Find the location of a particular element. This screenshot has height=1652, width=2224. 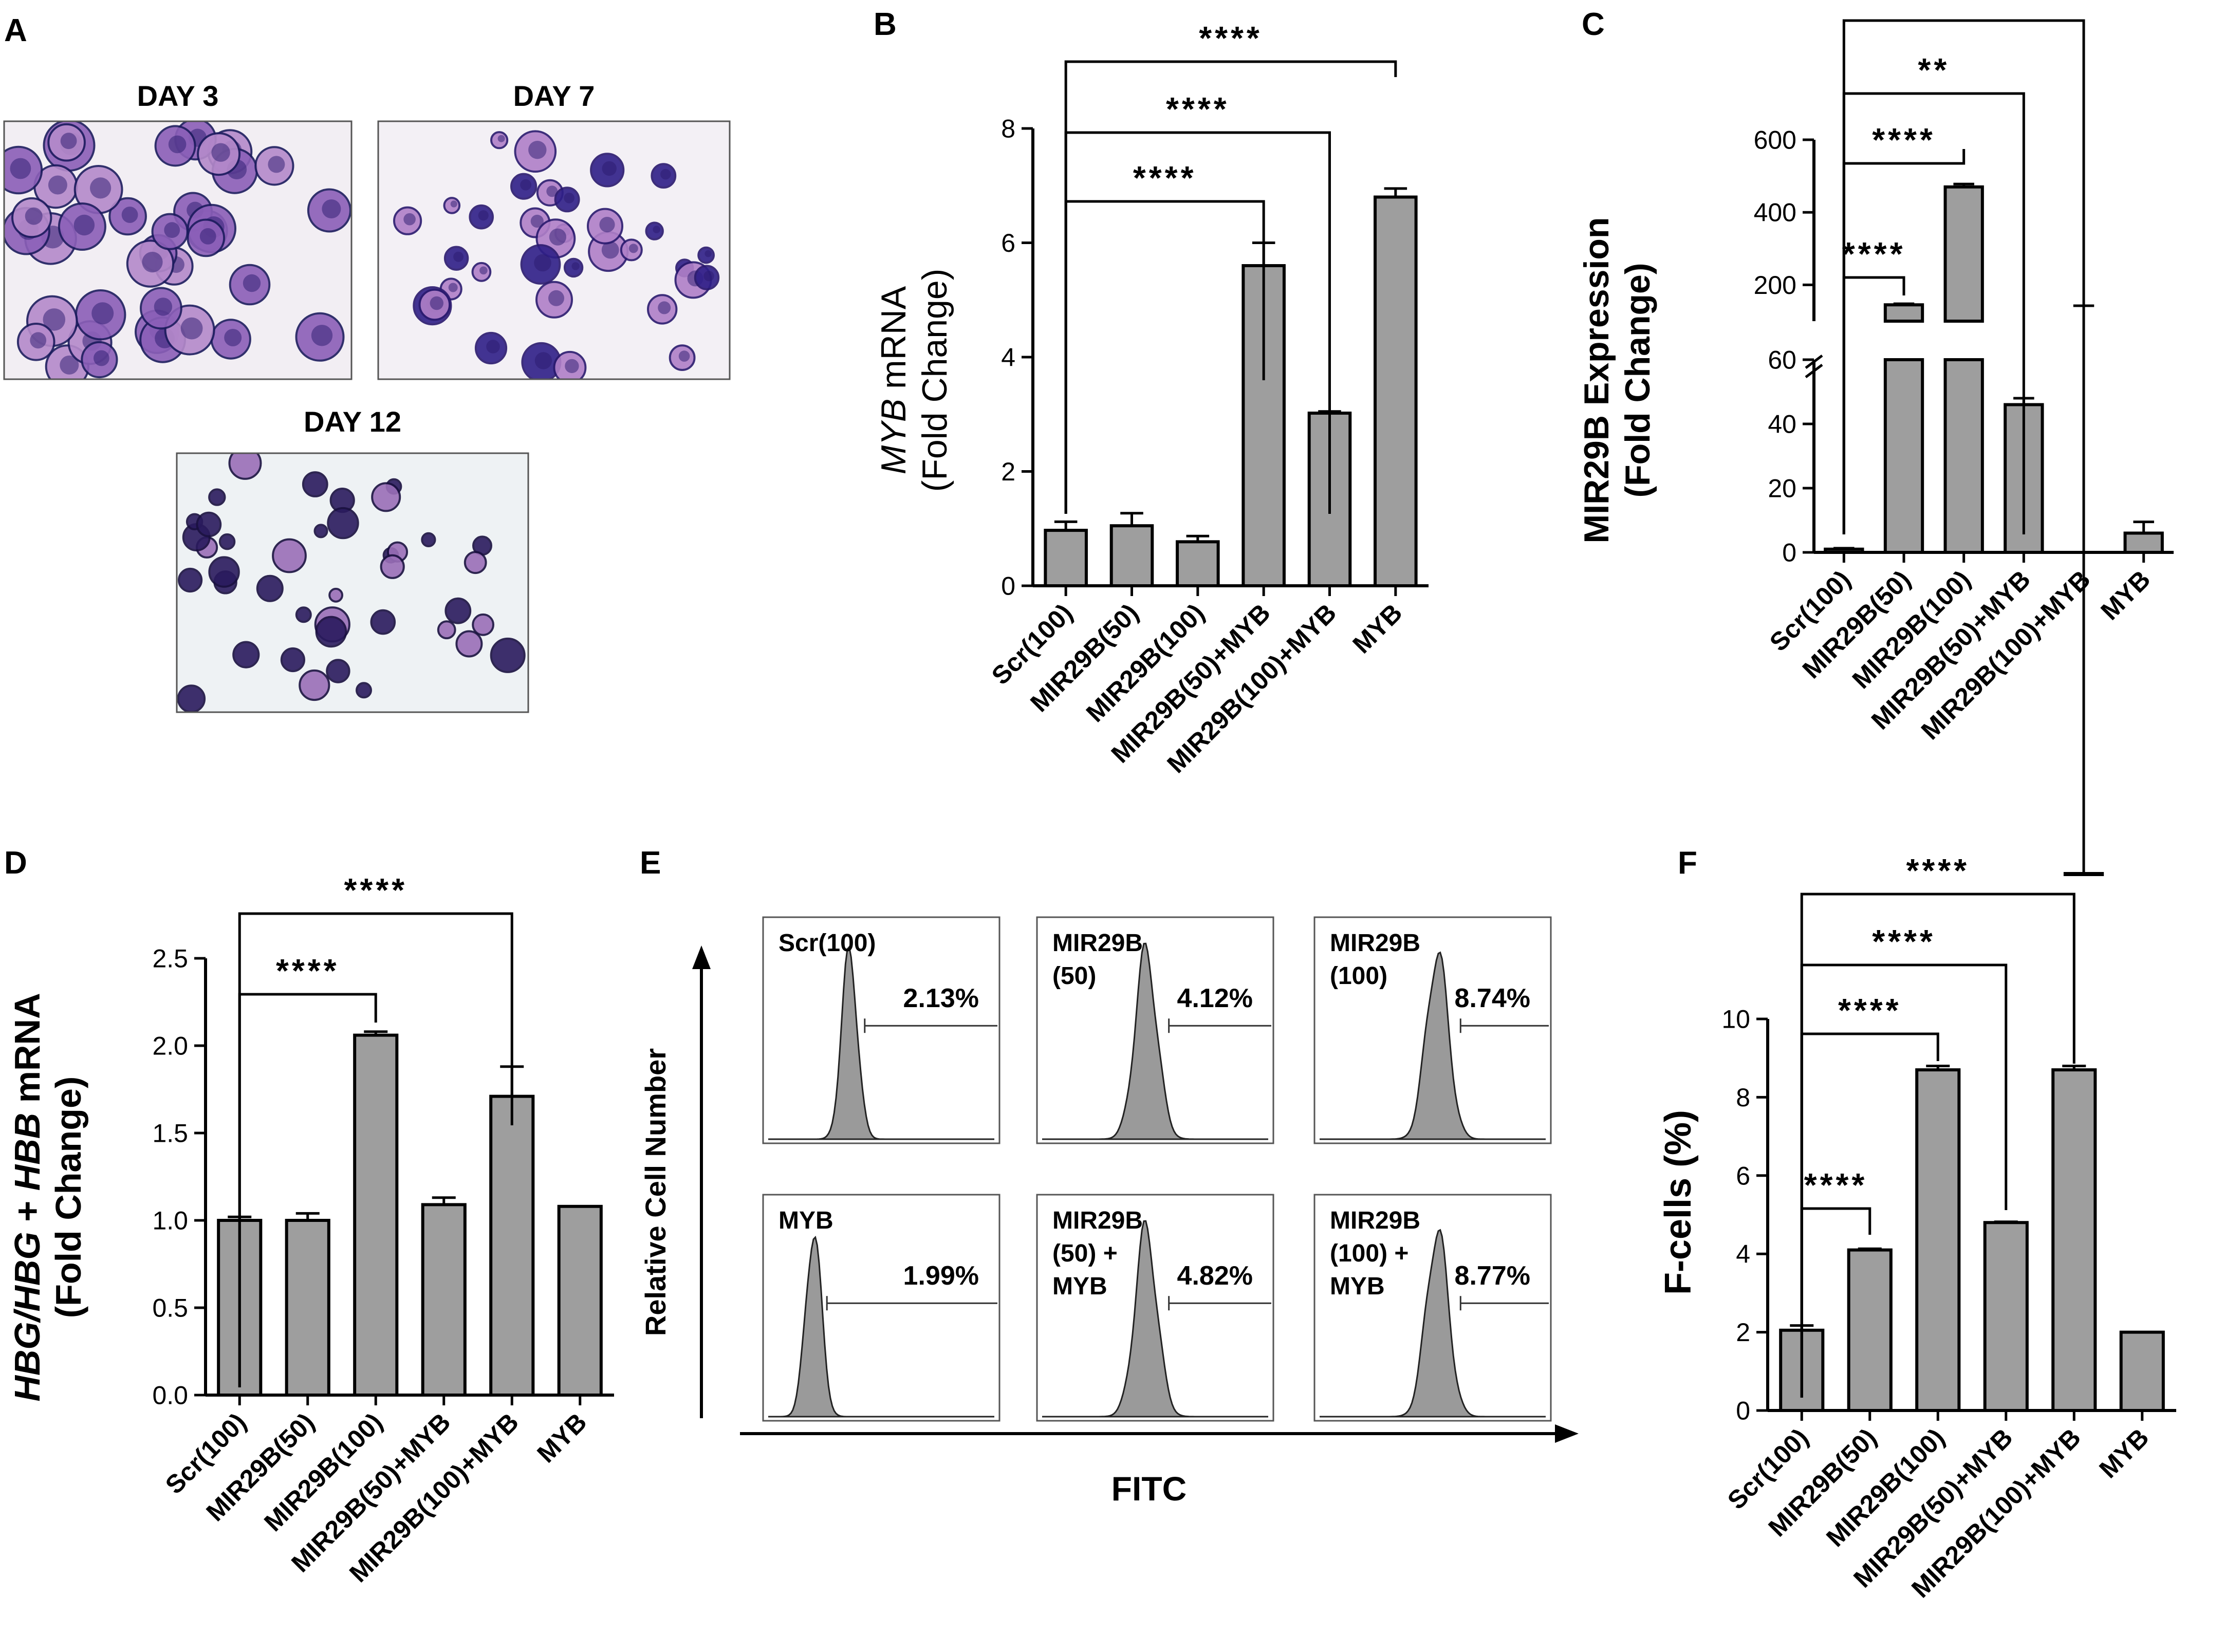

day3-title: DAY 3 is located at coordinates (178, 96).